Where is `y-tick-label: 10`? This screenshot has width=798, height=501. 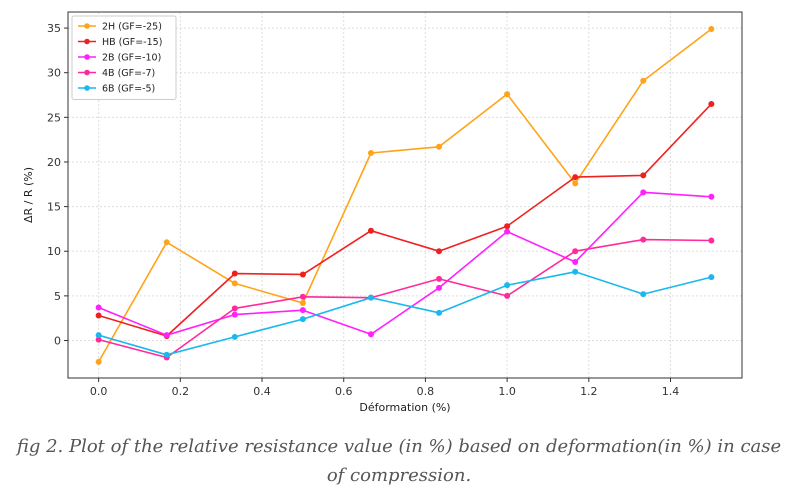
y-tick-label: 10 is located at coordinates (54, 251).